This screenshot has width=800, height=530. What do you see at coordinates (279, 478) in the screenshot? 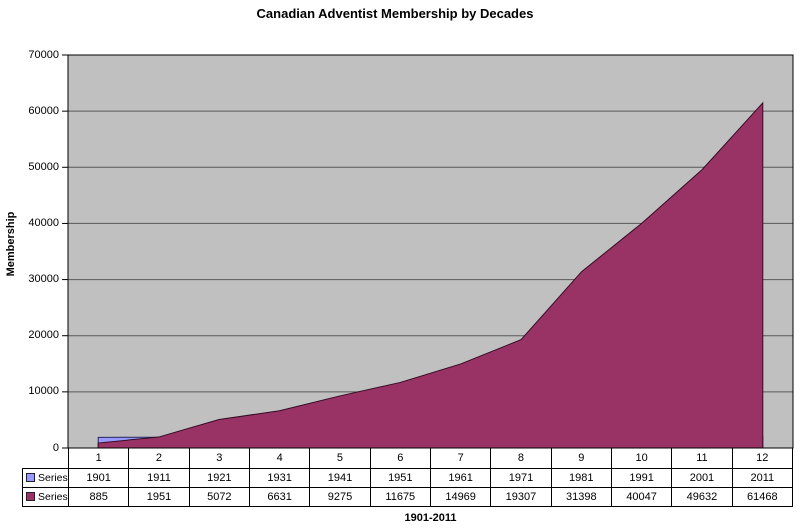
I see `value-cell: 1931` at bounding box center [279, 478].